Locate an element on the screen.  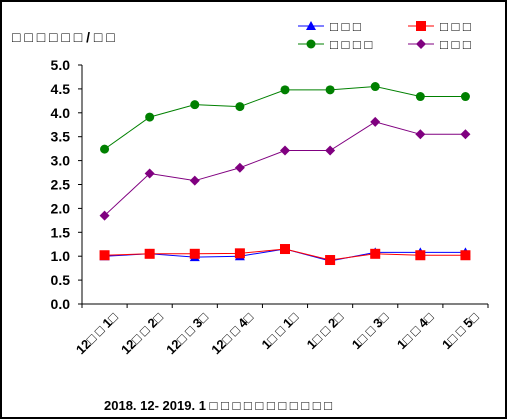
legend-item: □ □ □ □ is located at coordinates (335, 44).